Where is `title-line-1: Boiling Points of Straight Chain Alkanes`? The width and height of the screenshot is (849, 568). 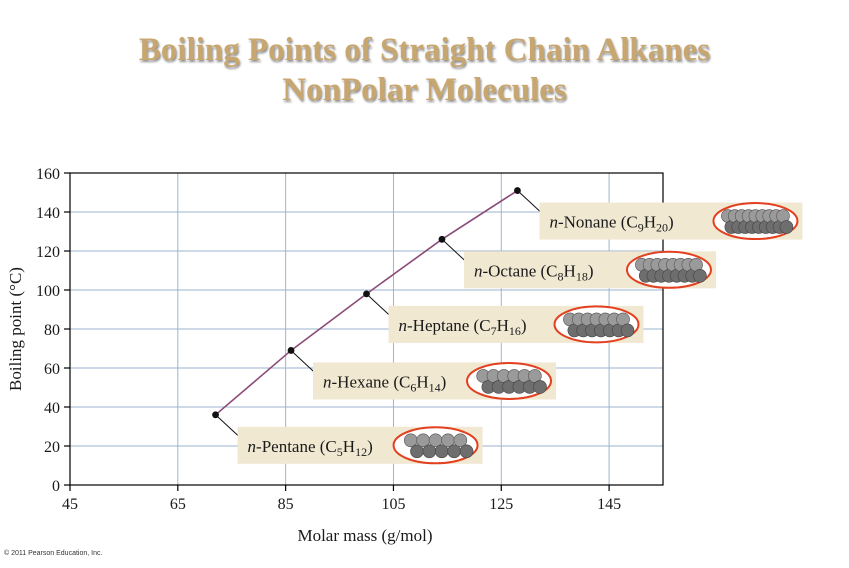
title-line-1: Boiling Points of Straight Chain Alkanes is located at coordinates (424, 50).